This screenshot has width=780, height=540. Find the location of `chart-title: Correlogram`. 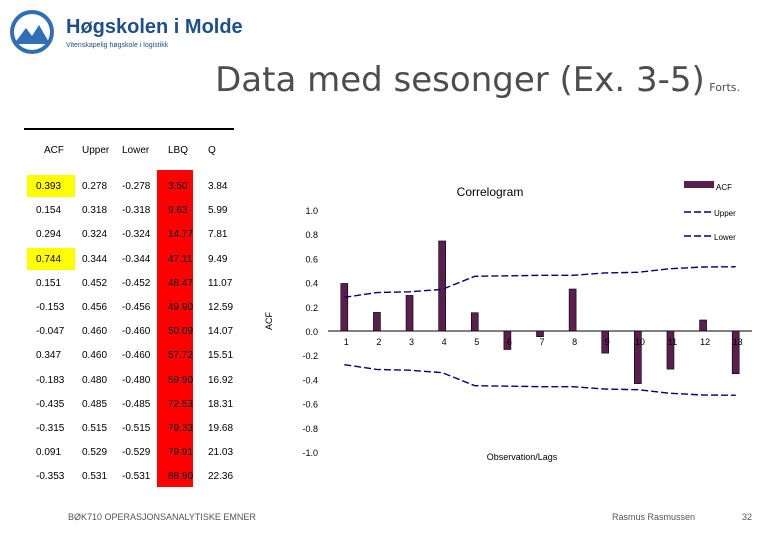

chart-title: Correlogram is located at coordinates (490, 192).